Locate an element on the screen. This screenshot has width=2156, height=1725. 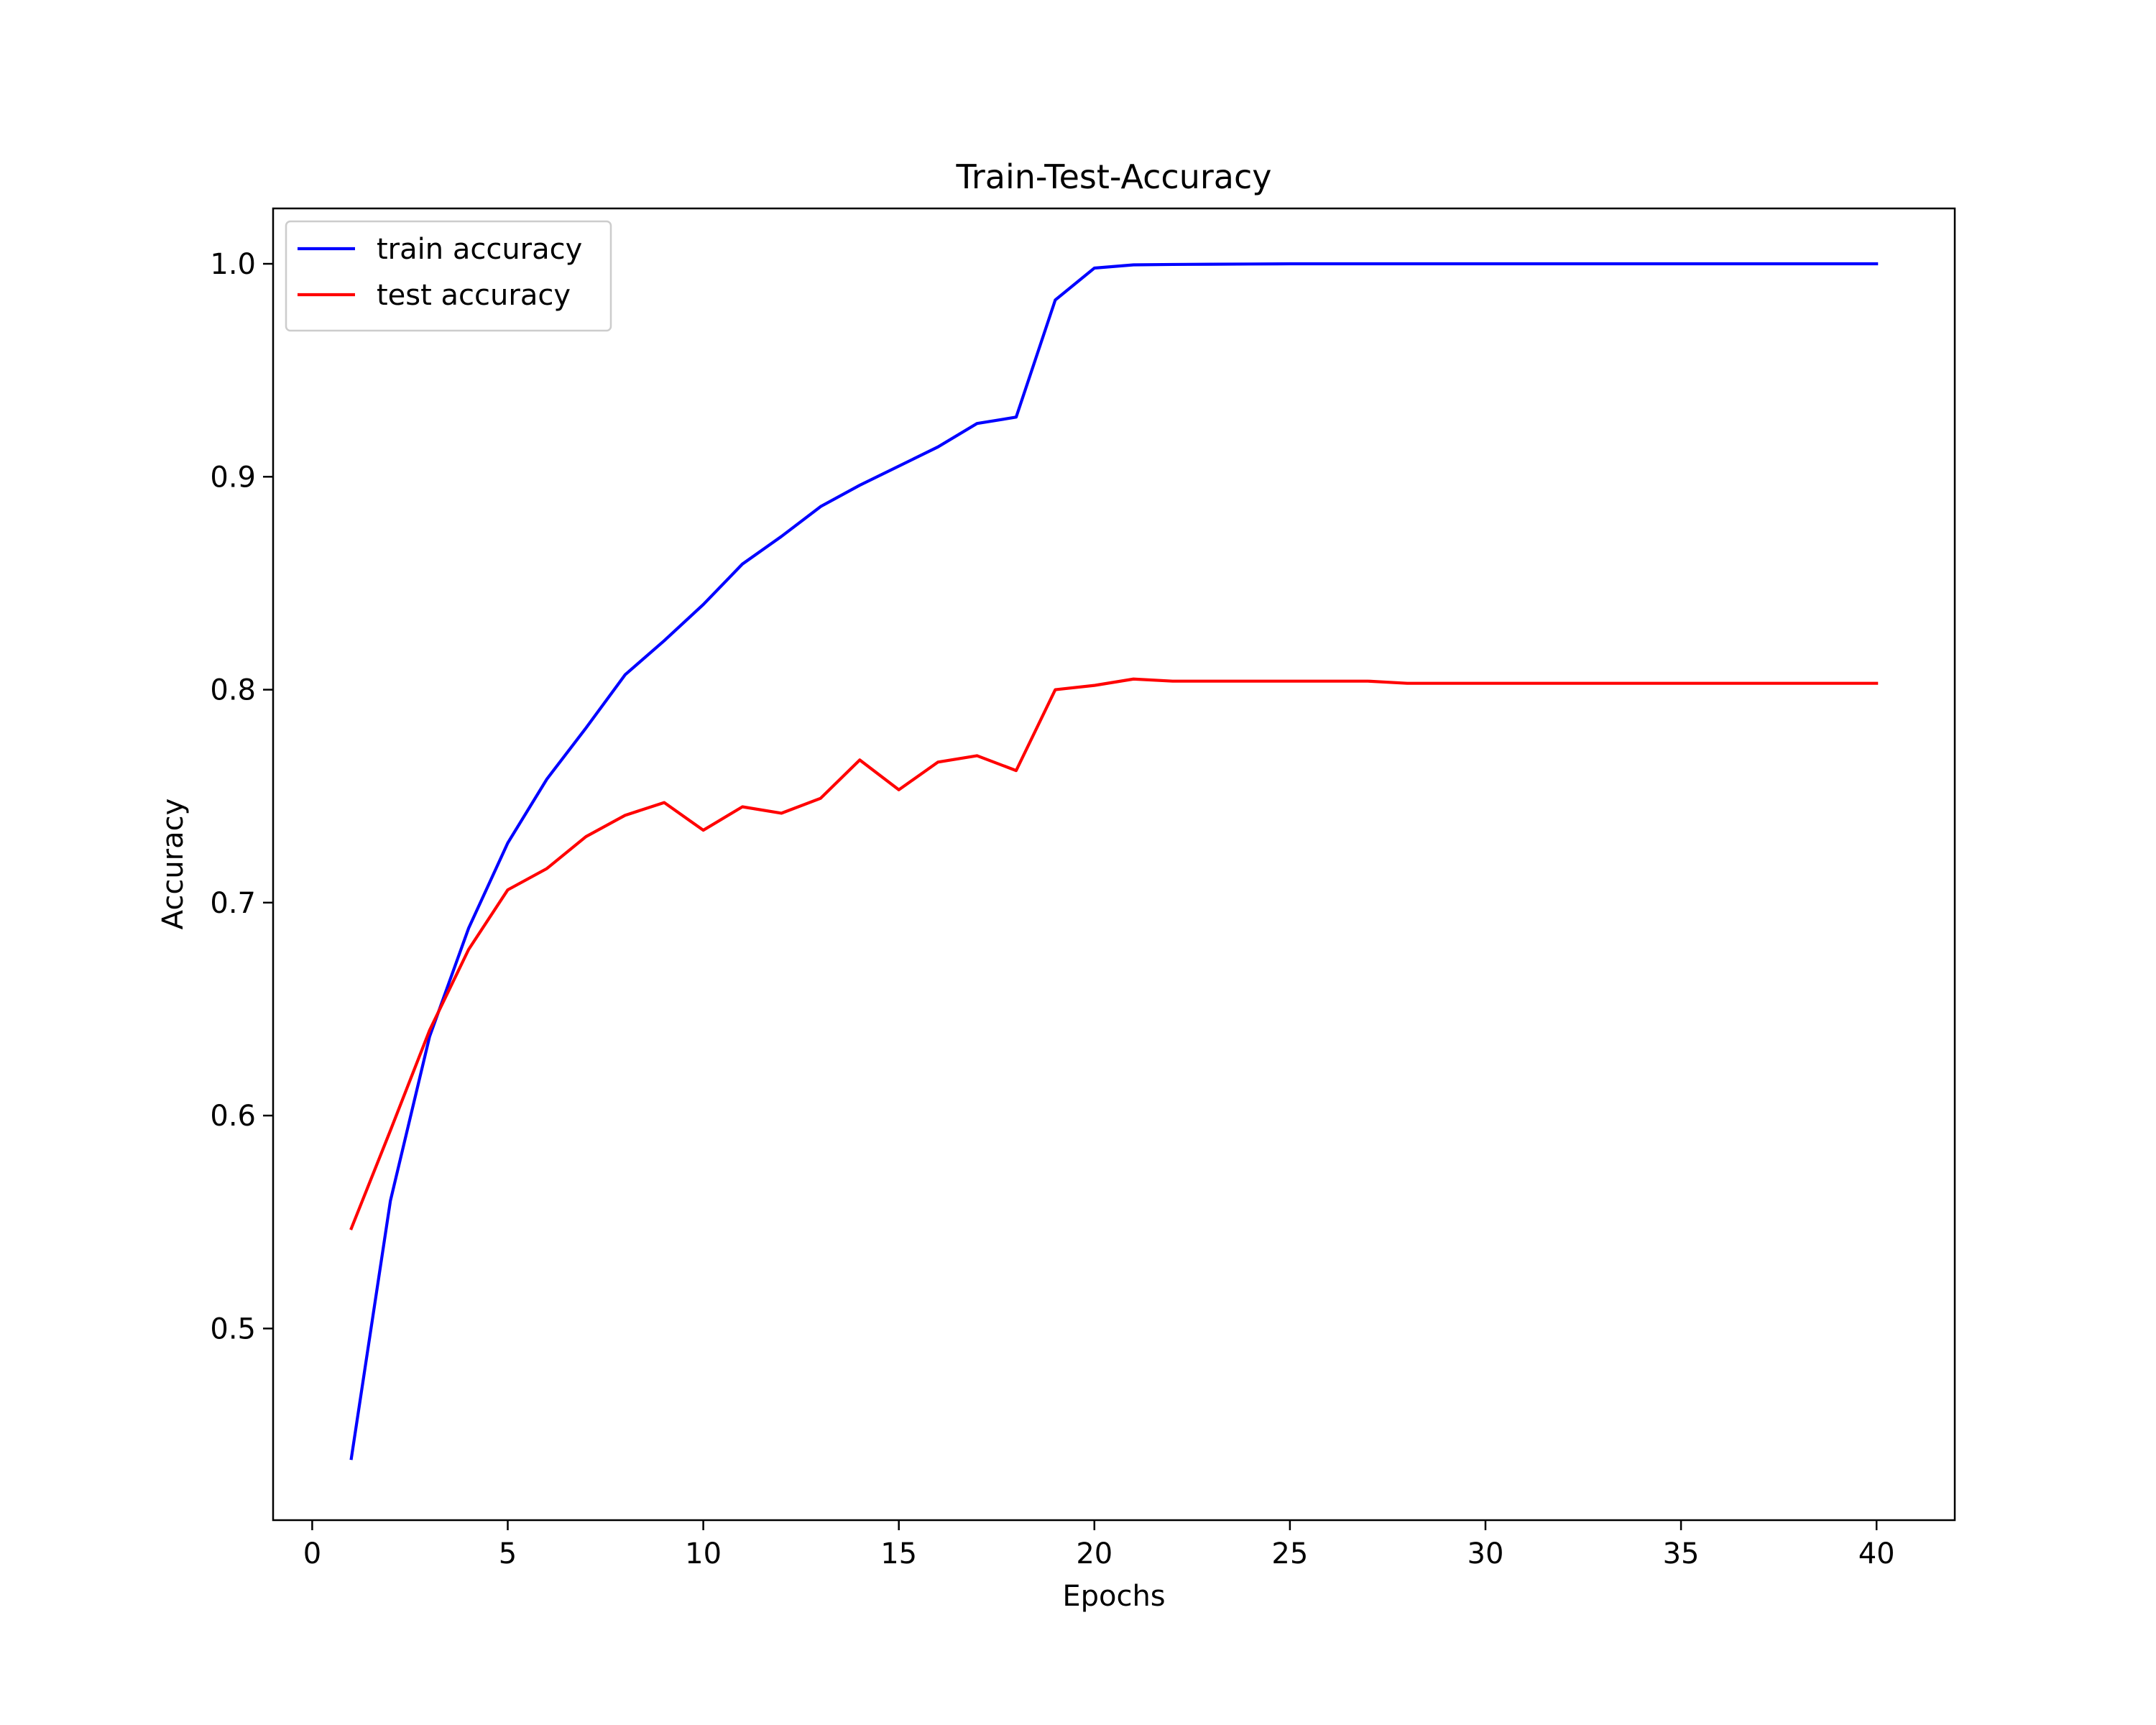
x-tick-label: 30 is located at coordinates (1486, 1553).